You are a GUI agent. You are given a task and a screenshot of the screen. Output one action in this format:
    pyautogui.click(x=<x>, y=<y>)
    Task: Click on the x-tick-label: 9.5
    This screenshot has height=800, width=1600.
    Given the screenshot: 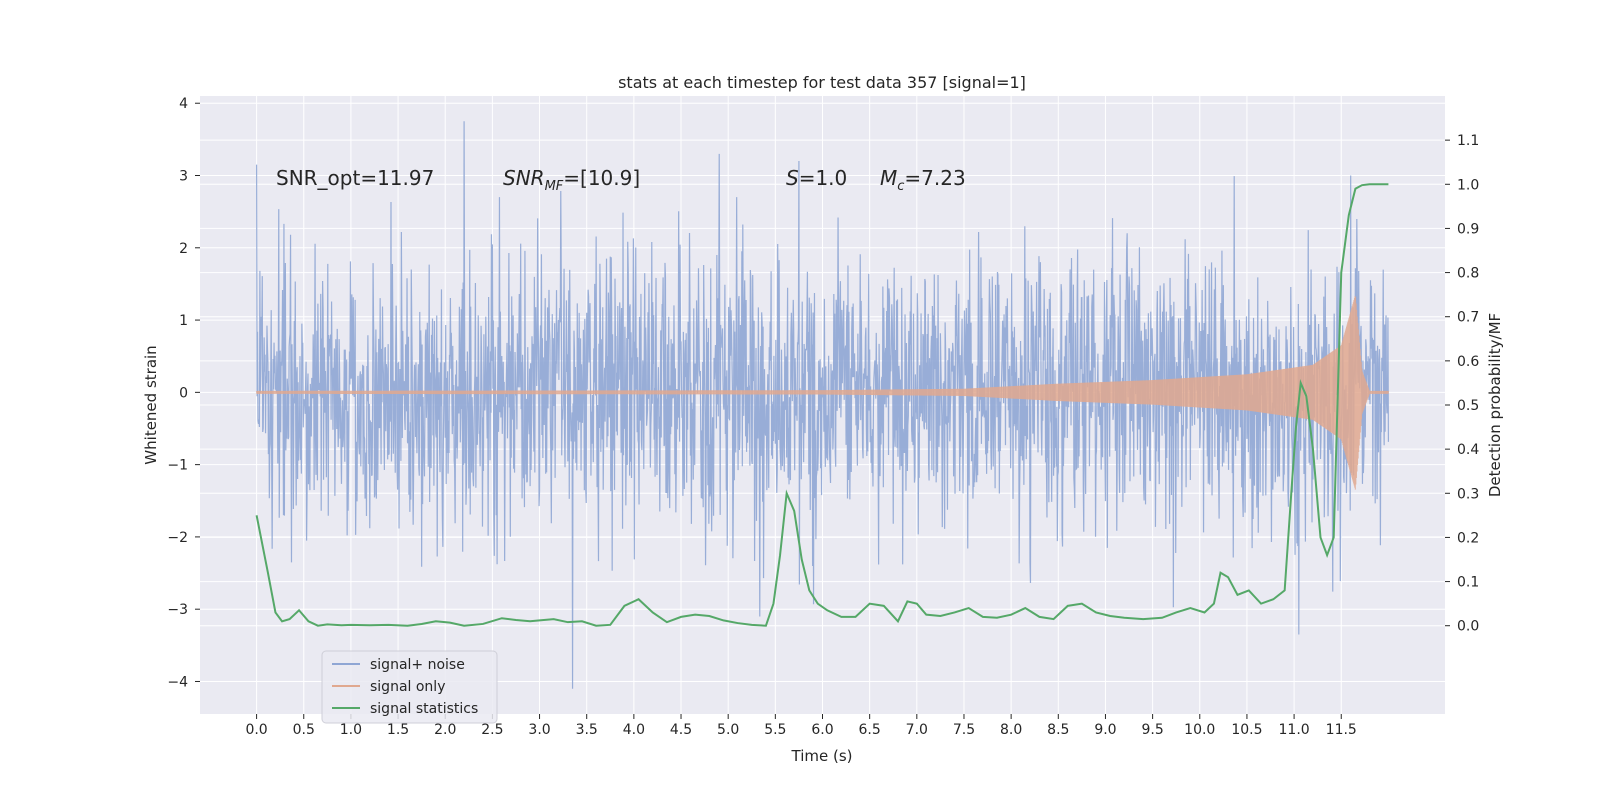 What is the action you would take?
    pyautogui.click(x=1152, y=730)
    